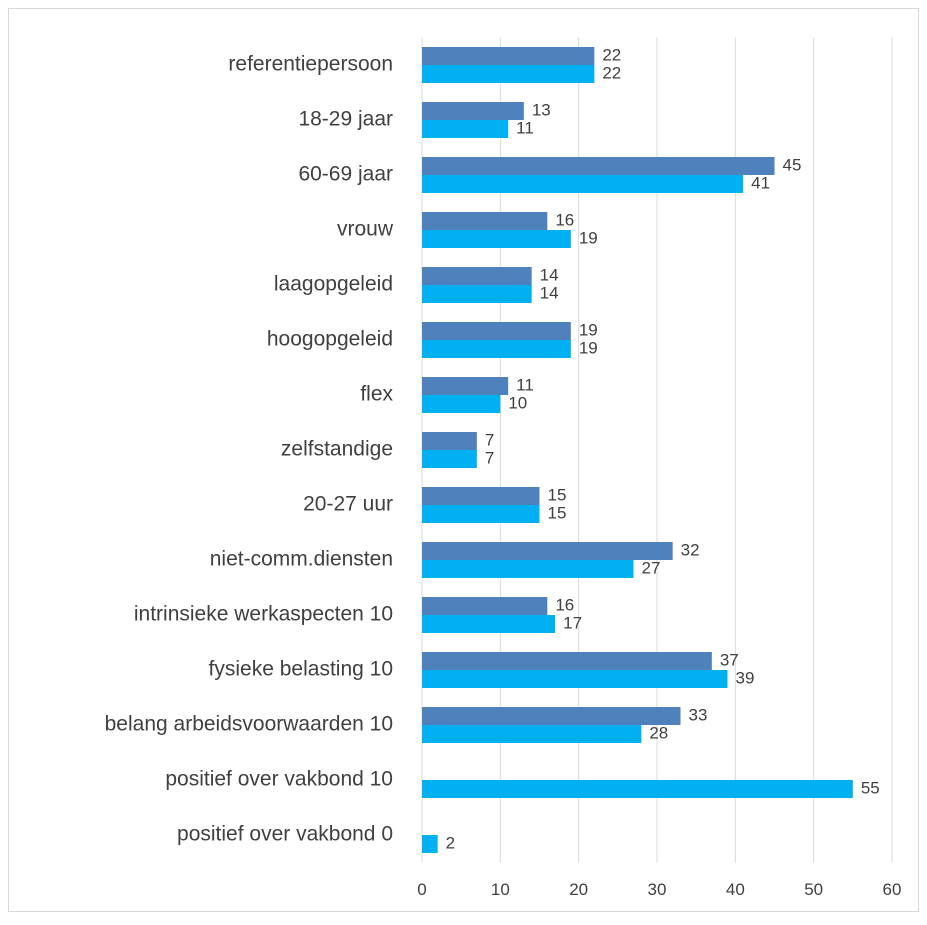 This screenshot has width=927, height=925. What do you see at coordinates (310, 64) in the screenshot?
I see `y-tick-label: referentiepersoon` at bounding box center [310, 64].